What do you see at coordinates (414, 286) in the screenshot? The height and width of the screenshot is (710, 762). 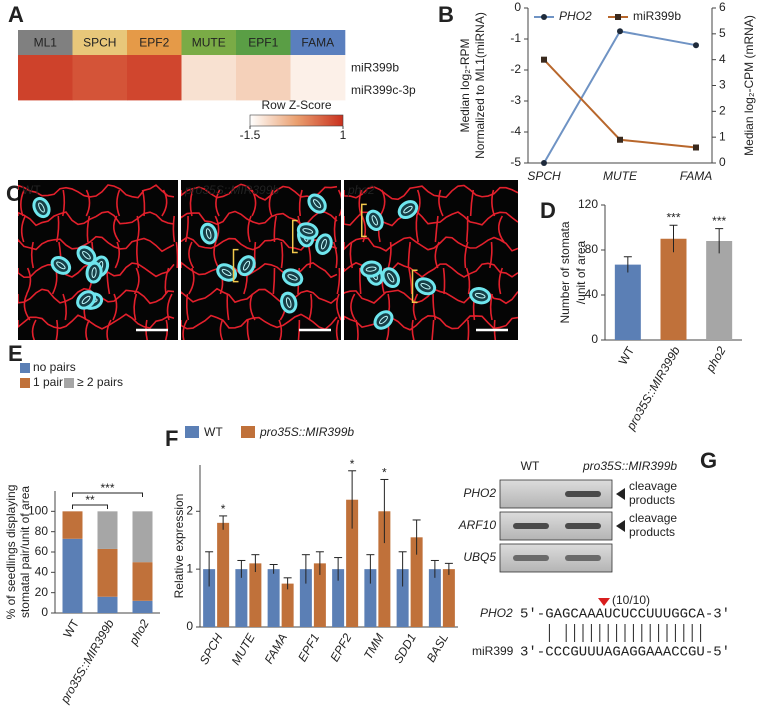 I see `pair-bracket` at bounding box center [414, 286].